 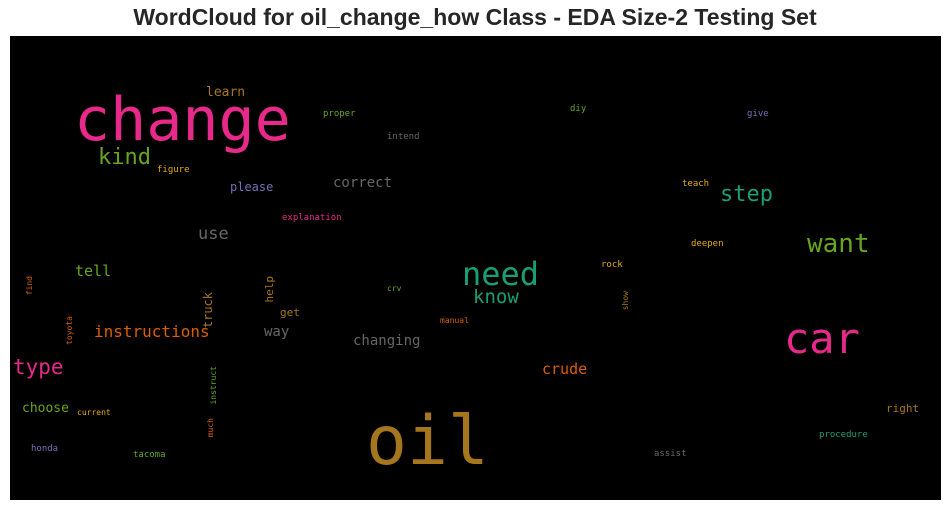 I want to click on word-tell: tell, so click(x=93, y=271).